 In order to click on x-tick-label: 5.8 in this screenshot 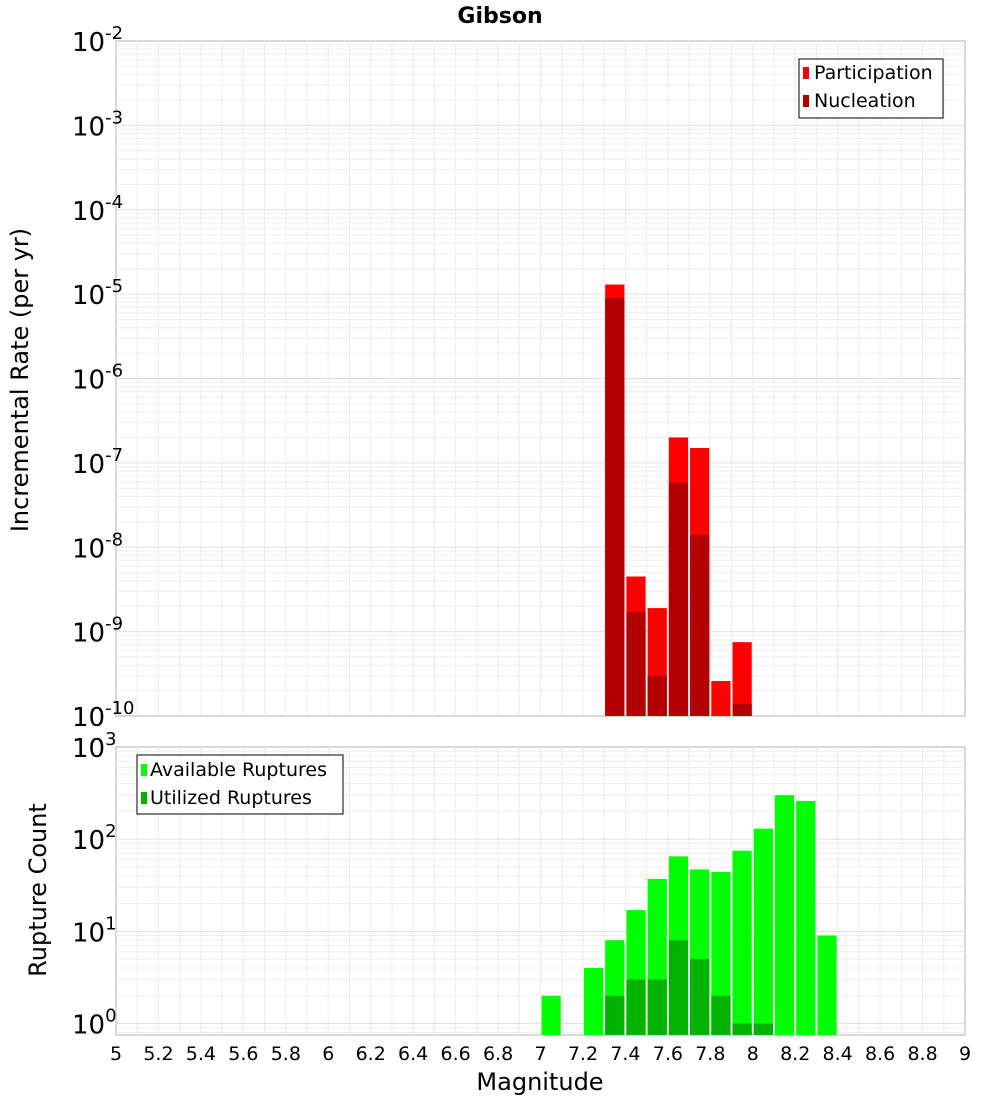, I will do `click(286, 1054)`.